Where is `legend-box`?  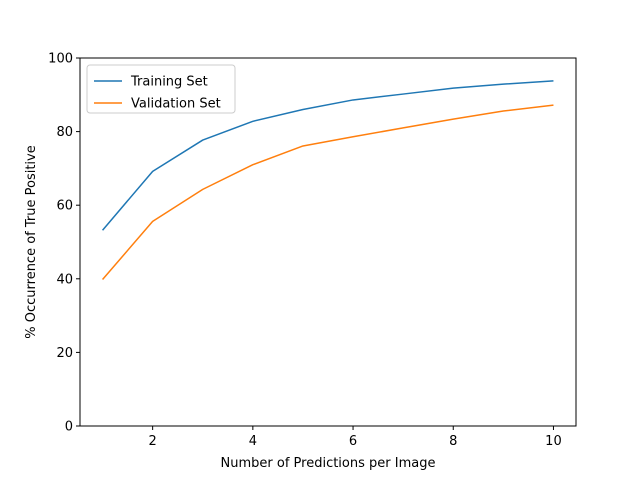
legend-box is located at coordinates (161, 89).